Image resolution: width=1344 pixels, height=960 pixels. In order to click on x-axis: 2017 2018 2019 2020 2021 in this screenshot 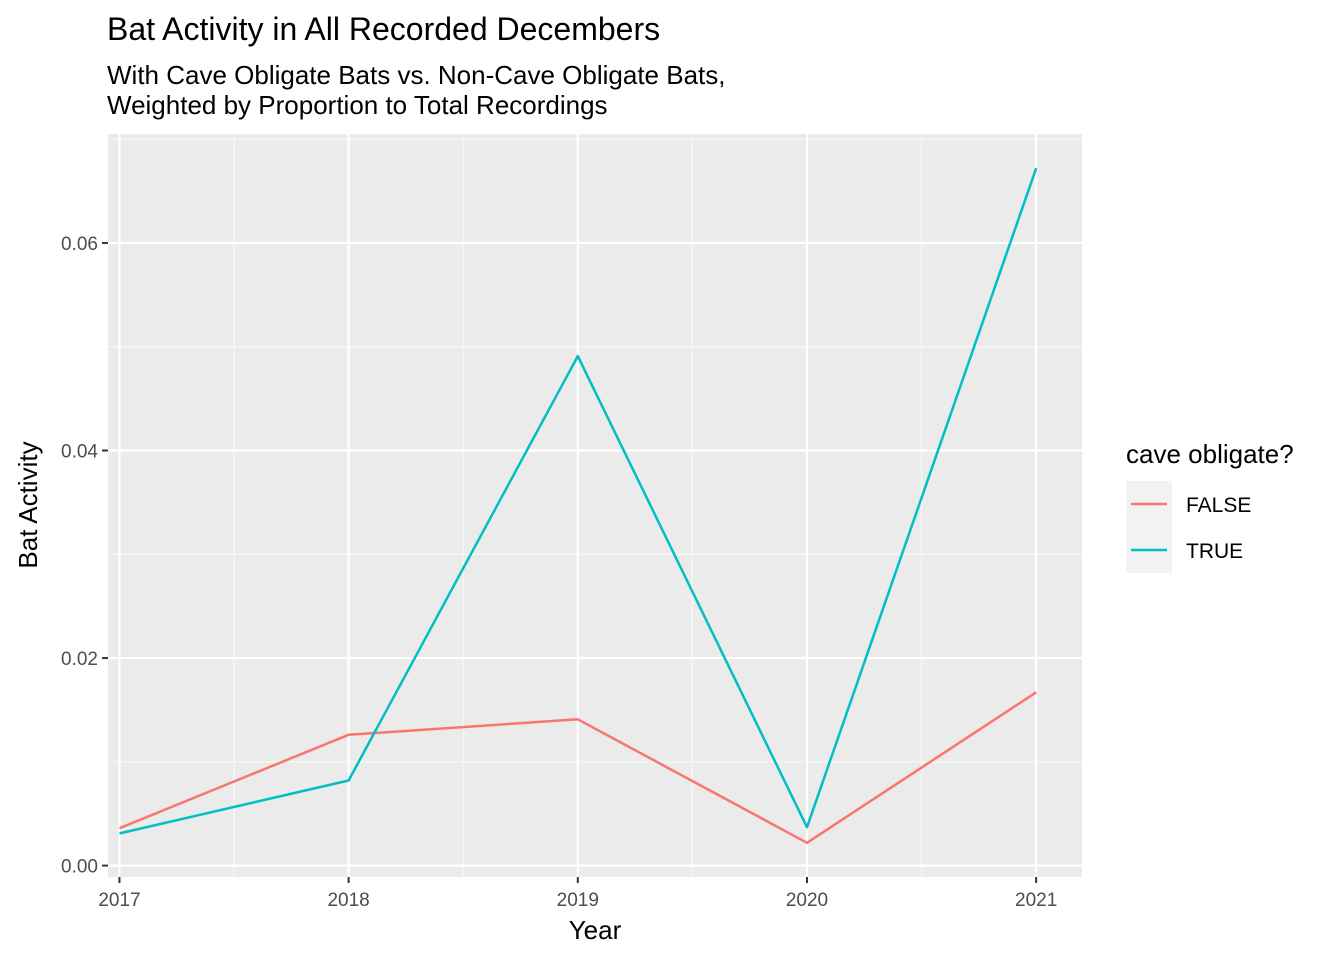, I will do `click(577, 894)`.